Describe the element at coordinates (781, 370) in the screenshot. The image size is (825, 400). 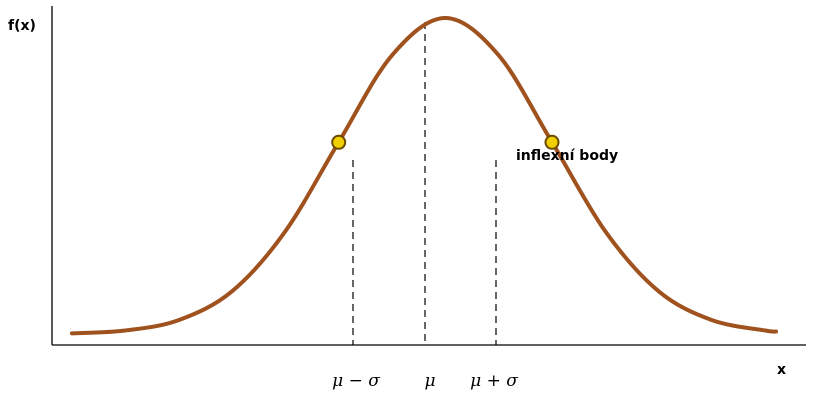
I see `x-axis-label: x` at that location.